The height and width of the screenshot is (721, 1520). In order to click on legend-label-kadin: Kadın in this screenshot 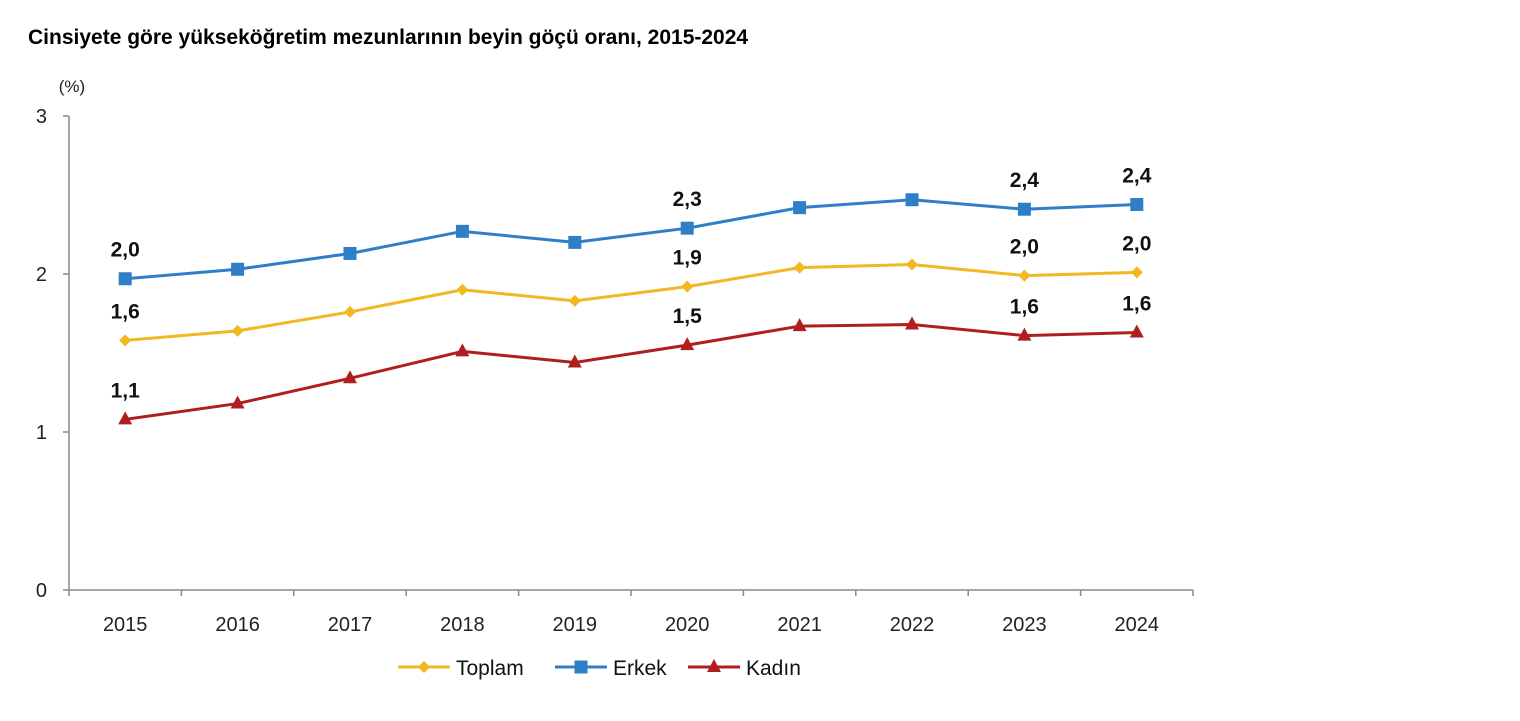, I will do `click(773, 668)`.